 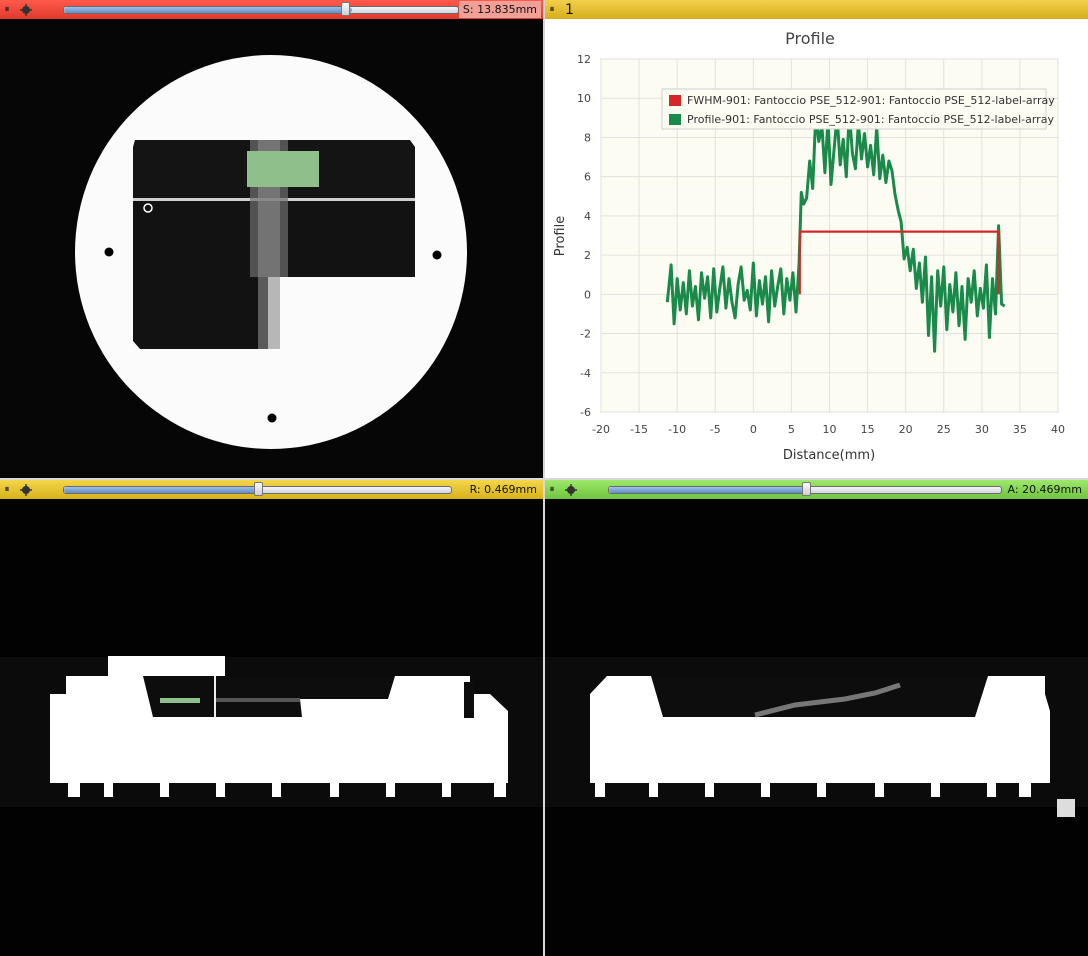 I want to click on green-slider-knob, so click(x=806, y=489).